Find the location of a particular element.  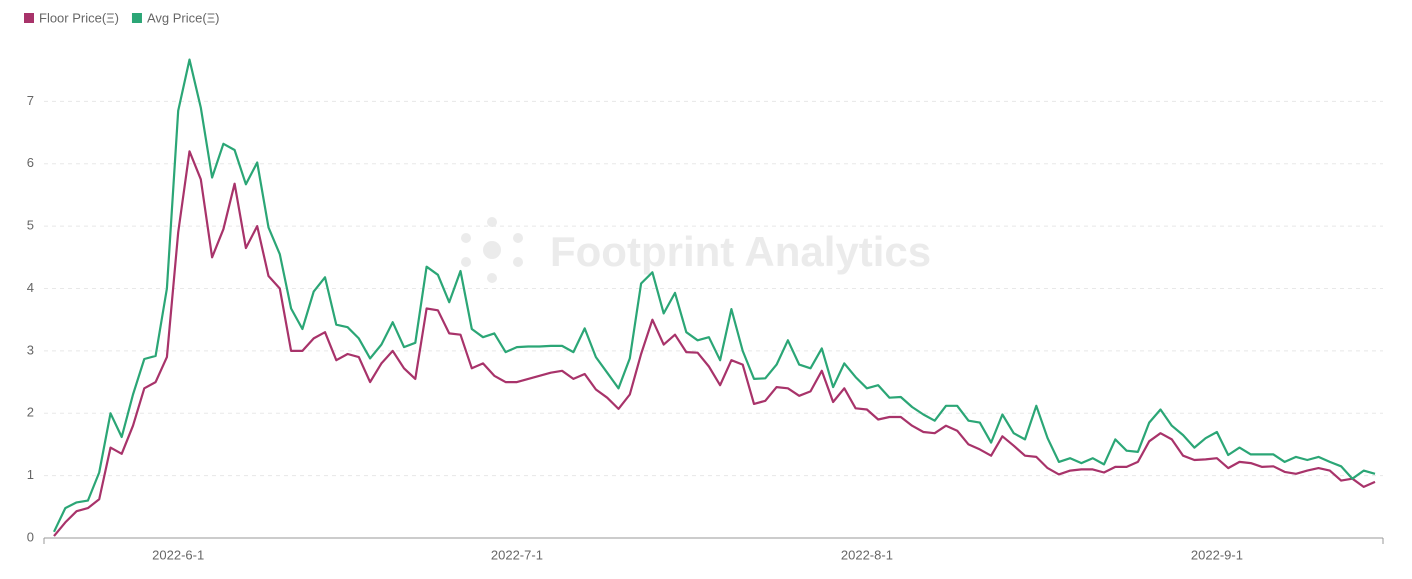

y-tick-label: 2 is located at coordinates (30, 412).